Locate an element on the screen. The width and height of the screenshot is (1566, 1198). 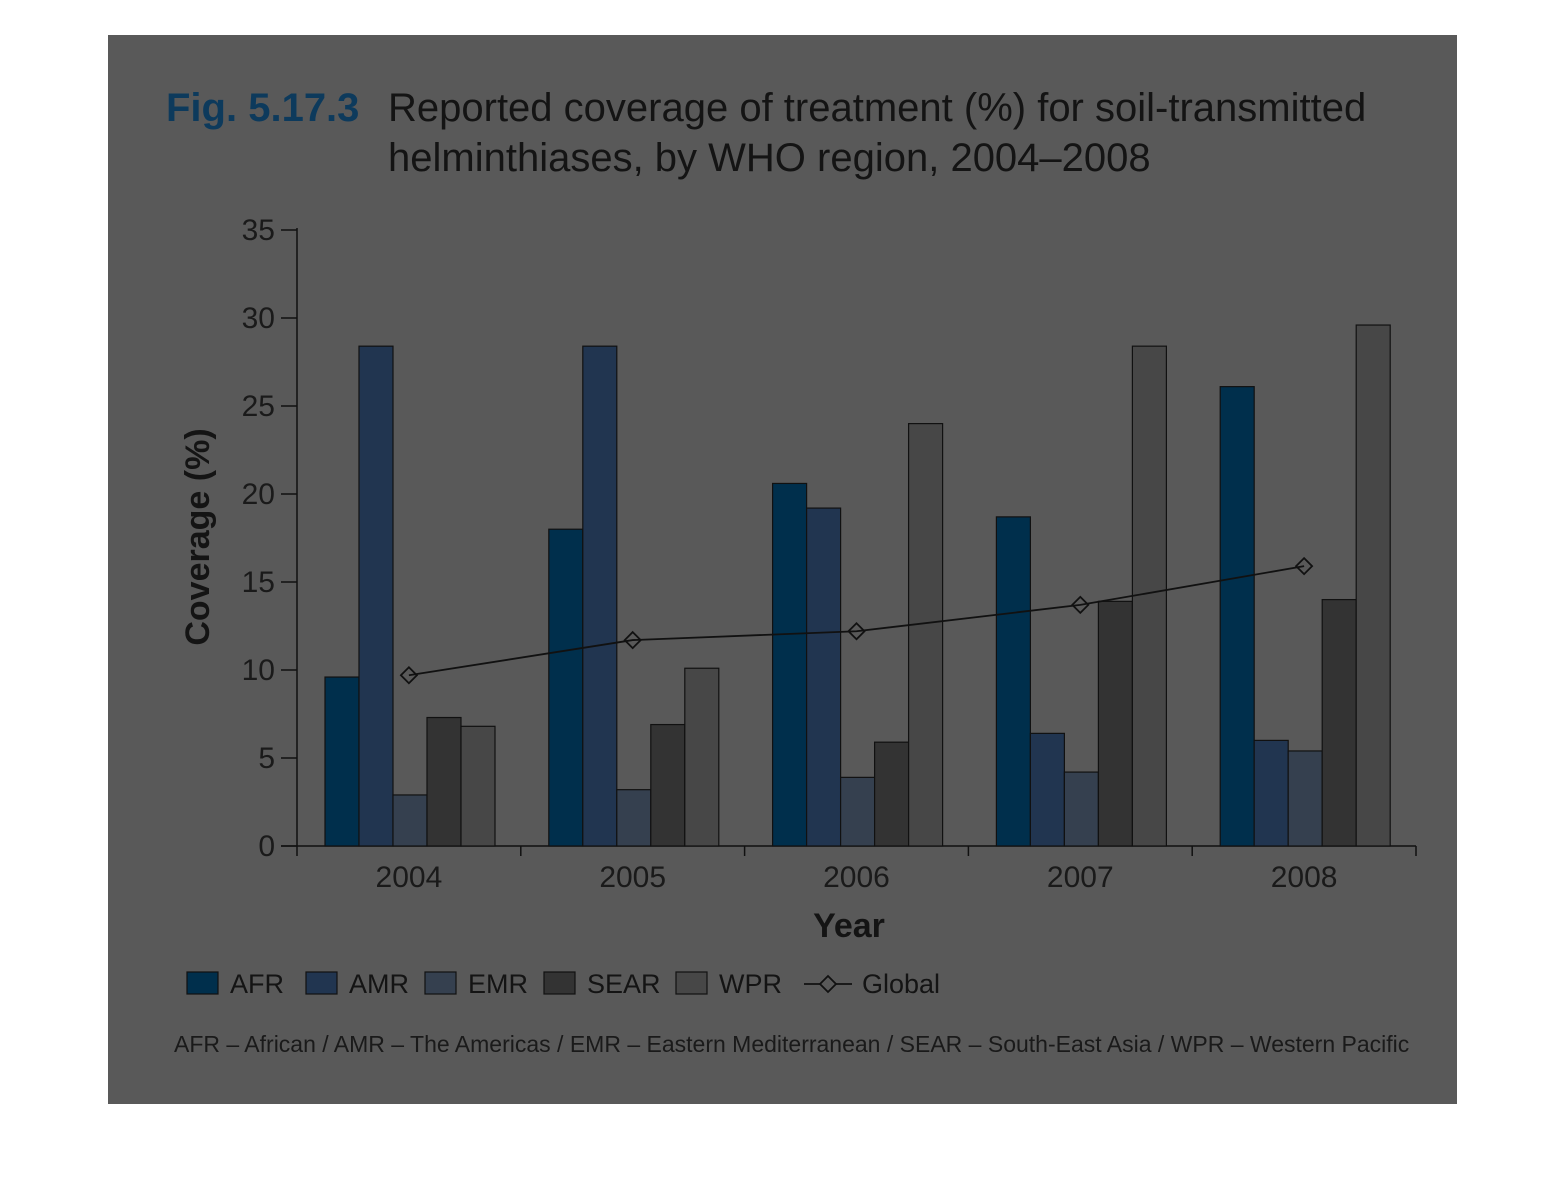
legend-label-afr: AFR is located at coordinates (257, 984).